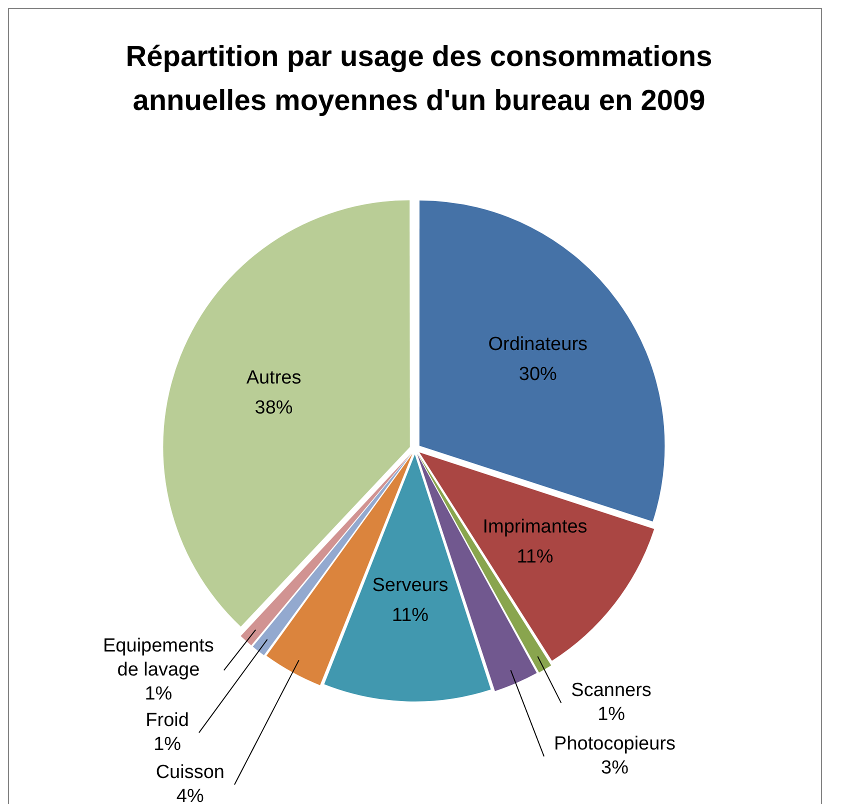 The width and height of the screenshot is (855, 804). I want to click on slice-label: Photocopieurs, so click(615, 744).